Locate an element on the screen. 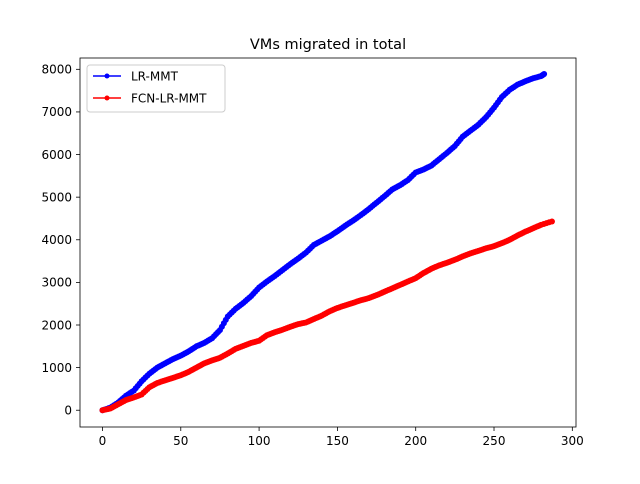 This screenshot has height=484, width=640. legend-item: LR-MMT is located at coordinates (136, 76).